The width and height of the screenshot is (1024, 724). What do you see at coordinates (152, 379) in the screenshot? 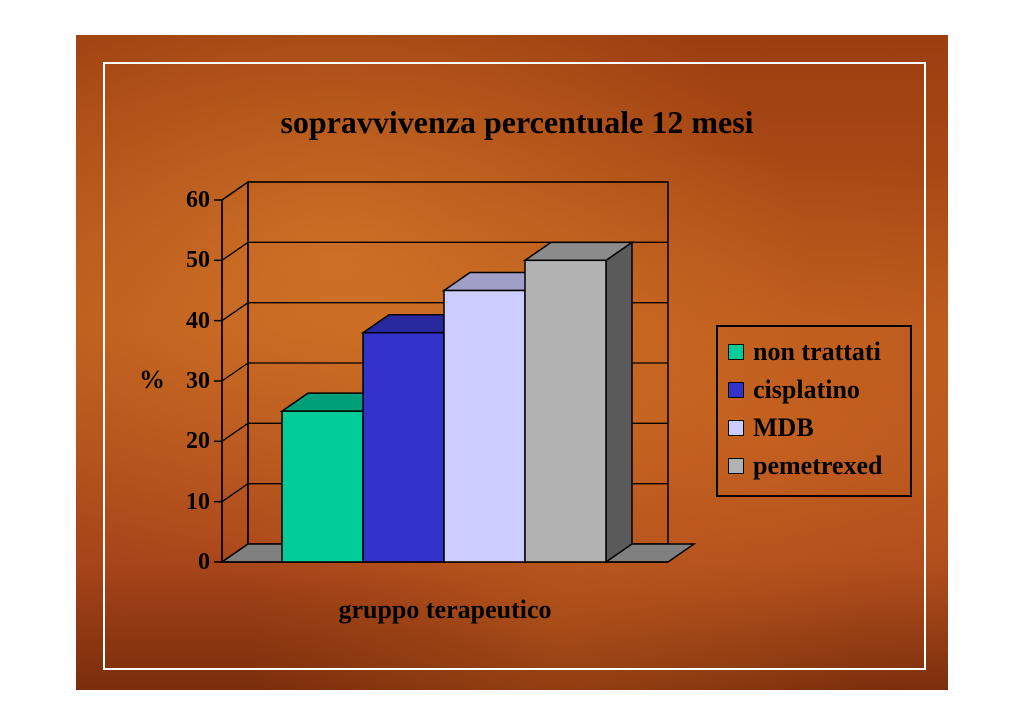
I see `y-axis-label: %` at bounding box center [152, 379].